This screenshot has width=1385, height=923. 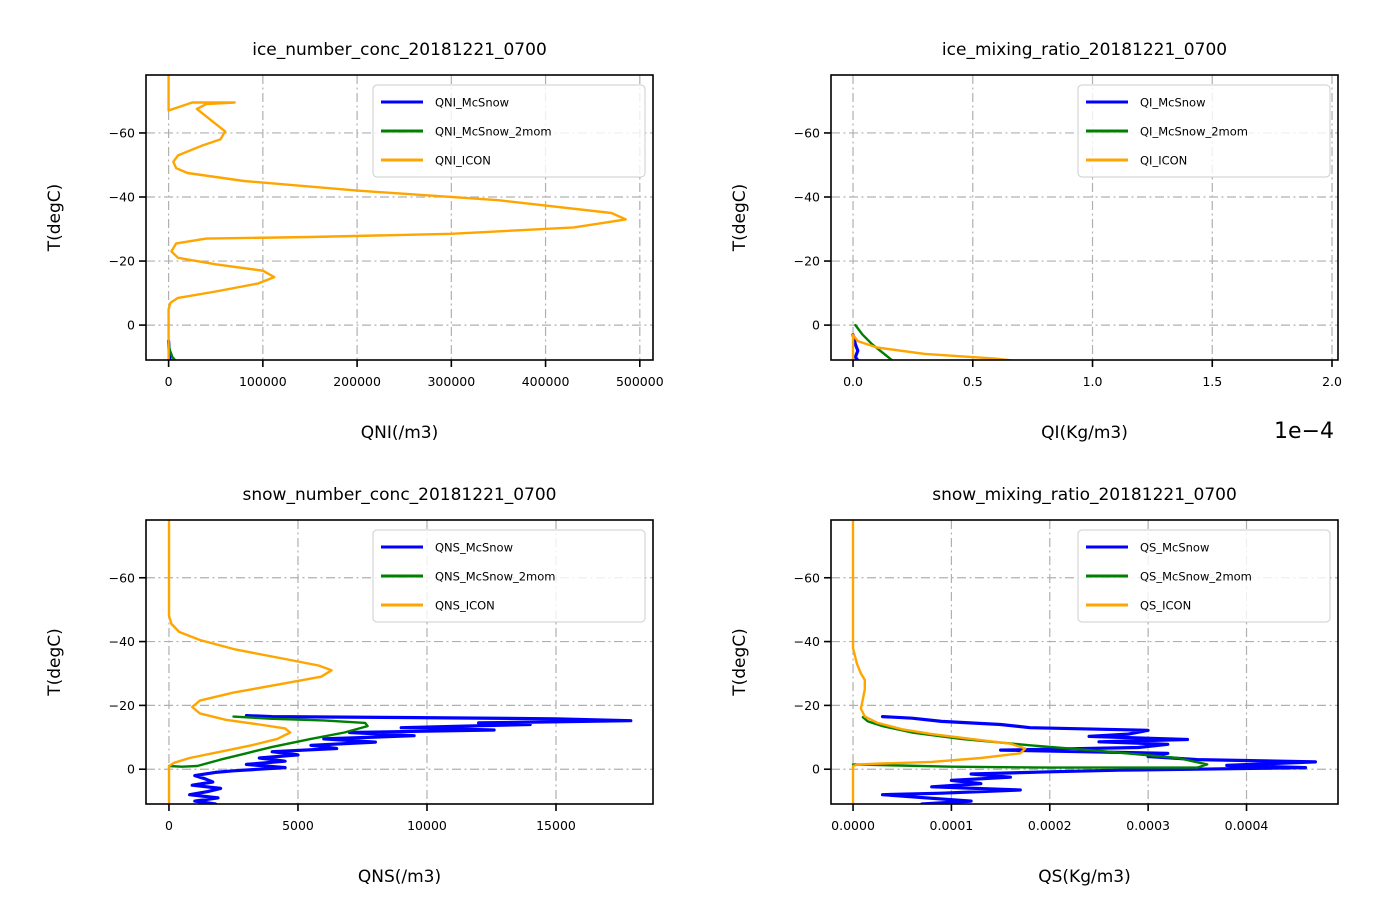 What do you see at coordinates (250, 662) in the screenshot?
I see `series-line-qns-icon` at bounding box center [250, 662].